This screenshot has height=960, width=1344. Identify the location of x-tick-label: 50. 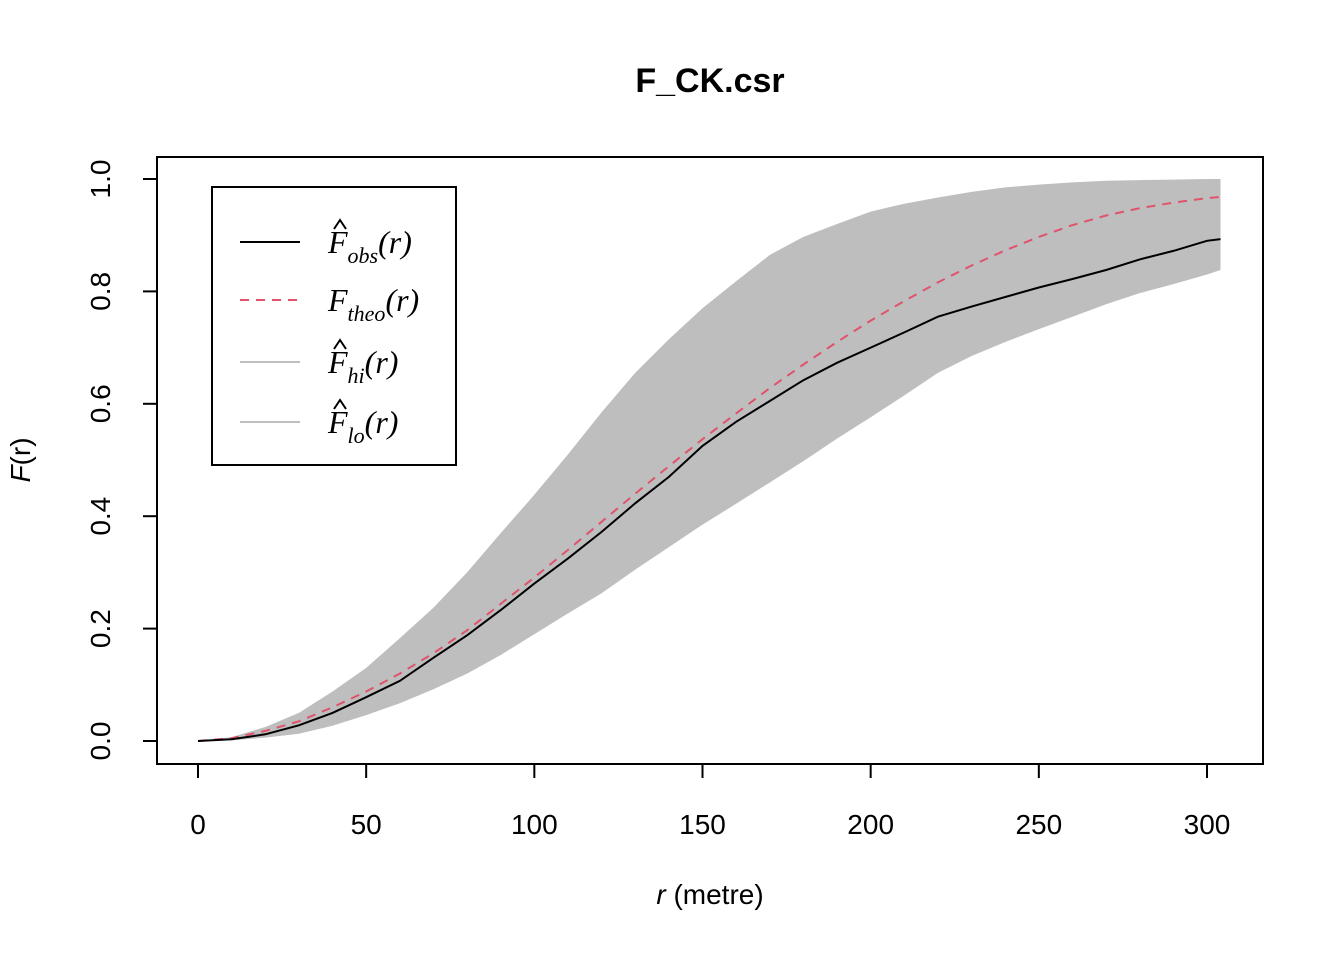
(366, 824).